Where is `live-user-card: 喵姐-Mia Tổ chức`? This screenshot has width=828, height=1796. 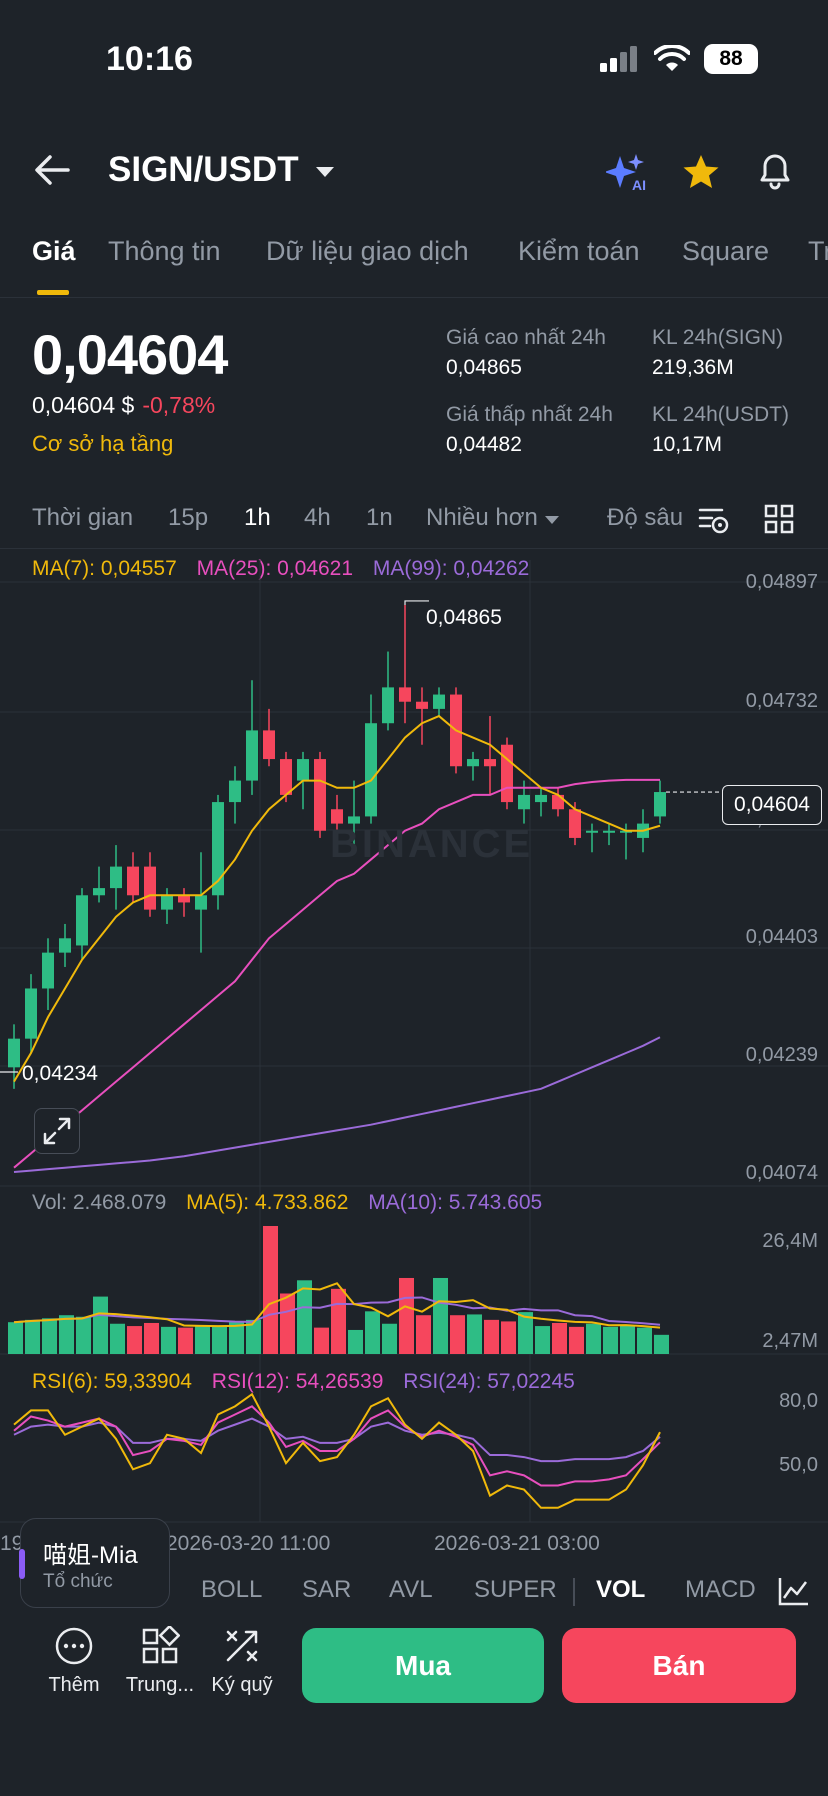 live-user-card: 喵姐-Mia Tổ chức is located at coordinates (94, 1563).